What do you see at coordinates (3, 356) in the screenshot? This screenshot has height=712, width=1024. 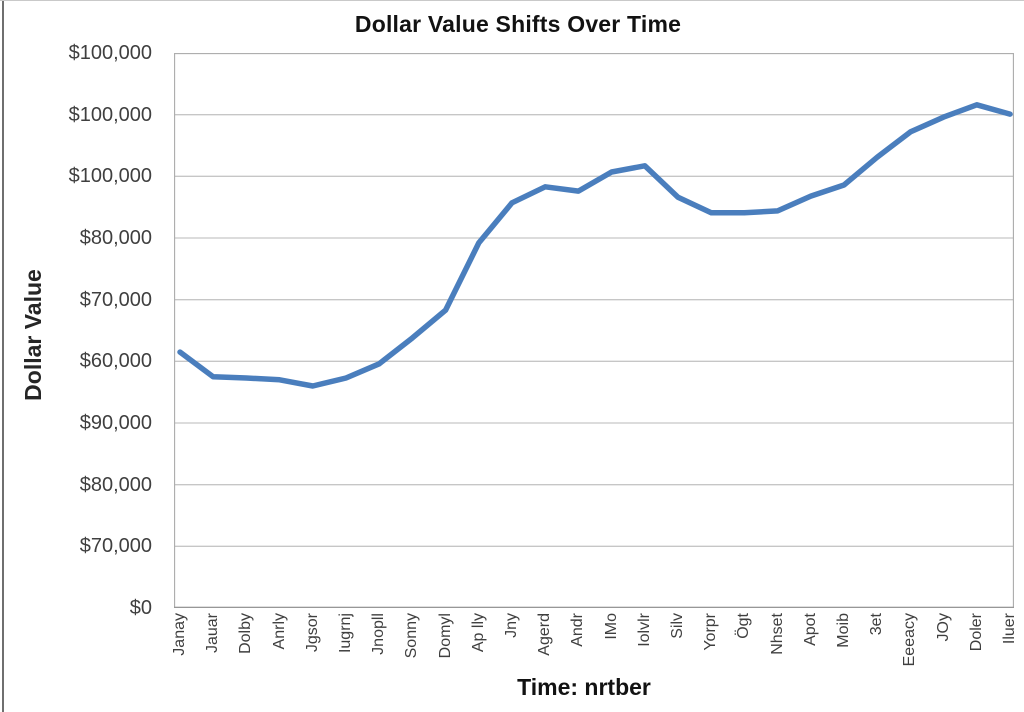 I see `frame-line-left` at bounding box center [3, 356].